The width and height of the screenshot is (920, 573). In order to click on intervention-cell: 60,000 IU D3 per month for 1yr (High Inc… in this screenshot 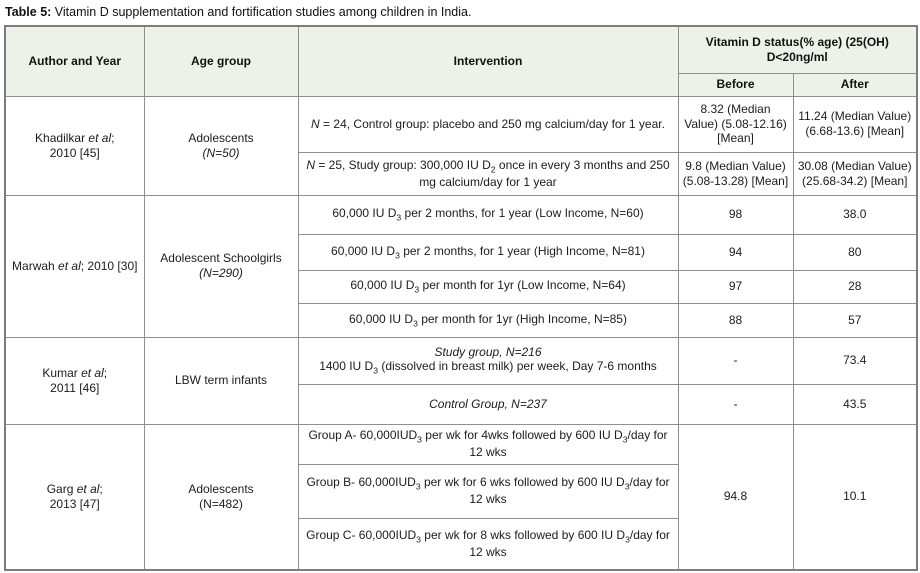, I will do `click(488, 320)`.